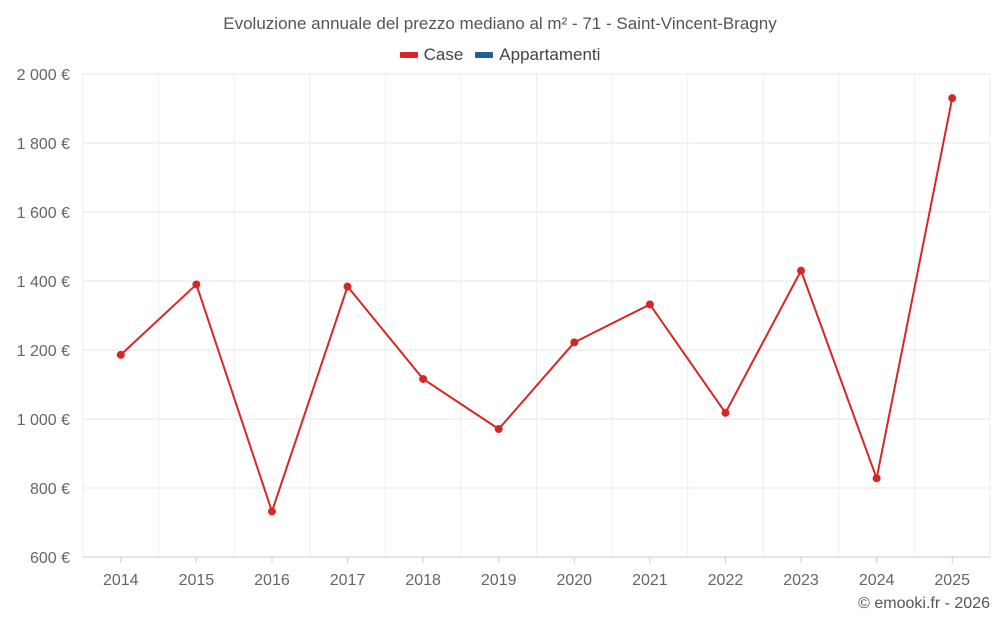 The height and width of the screenshot is (625, 1000). Describe the element at coordinates (50, 558) in the screenshot. I see `y-tick-label: 600 €` at that location.